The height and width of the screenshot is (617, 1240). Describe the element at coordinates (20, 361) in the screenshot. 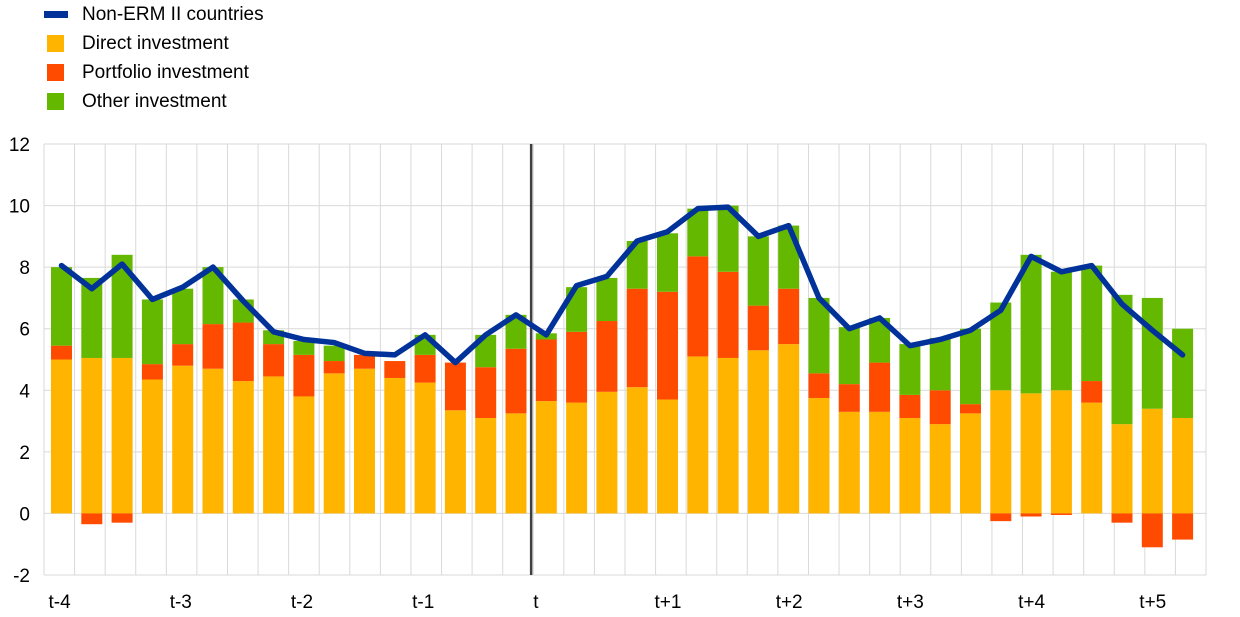

I see `y-axis-tick-labels: -2 0 2 4 6 8 10 12` at that location.